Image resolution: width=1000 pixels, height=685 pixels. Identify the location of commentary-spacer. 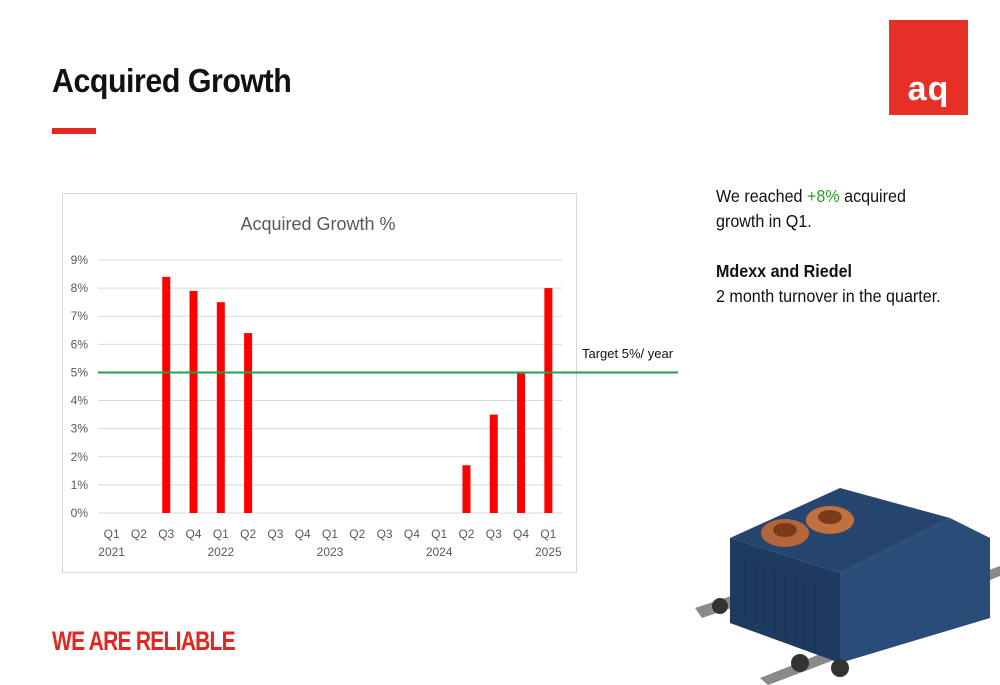
(840, 246).